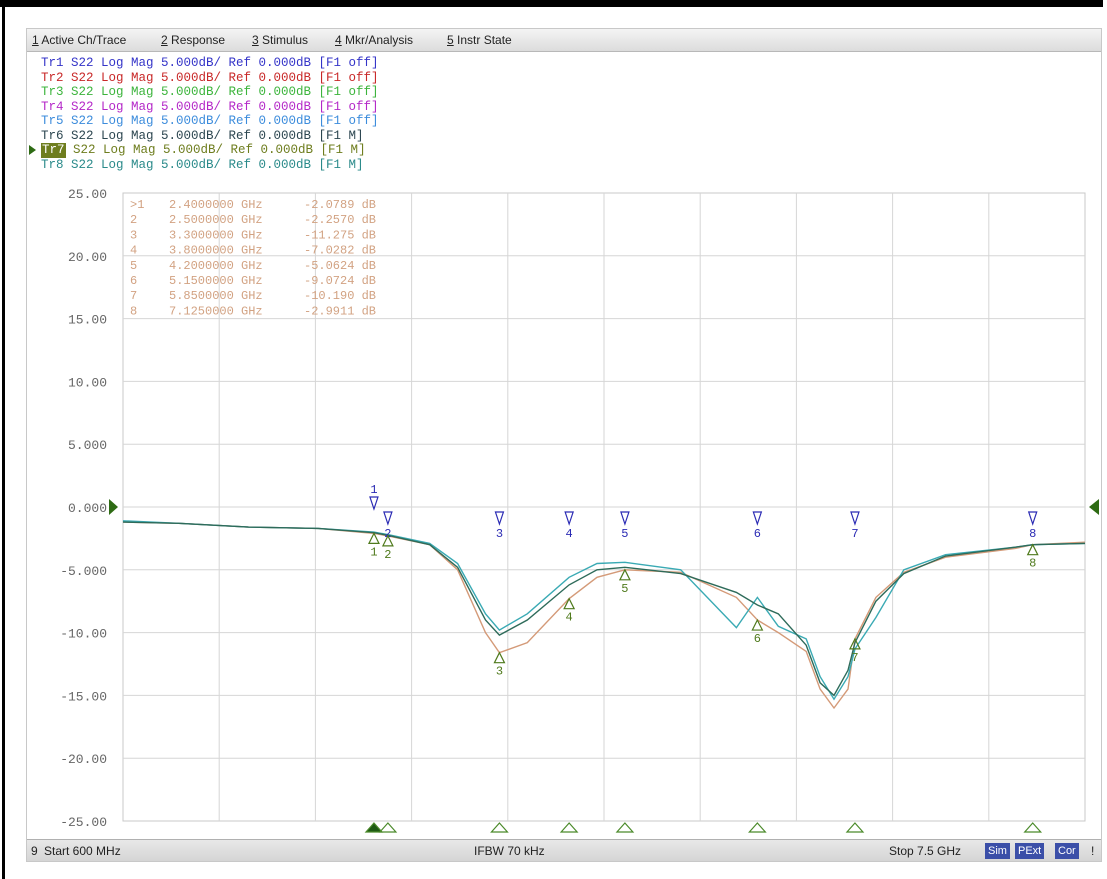 This screenshot has width=1107, height=879. Describe the element at coordinates (340, 296) in the screenshot. I see `marker-table-value: -10.190 dB` at that location.